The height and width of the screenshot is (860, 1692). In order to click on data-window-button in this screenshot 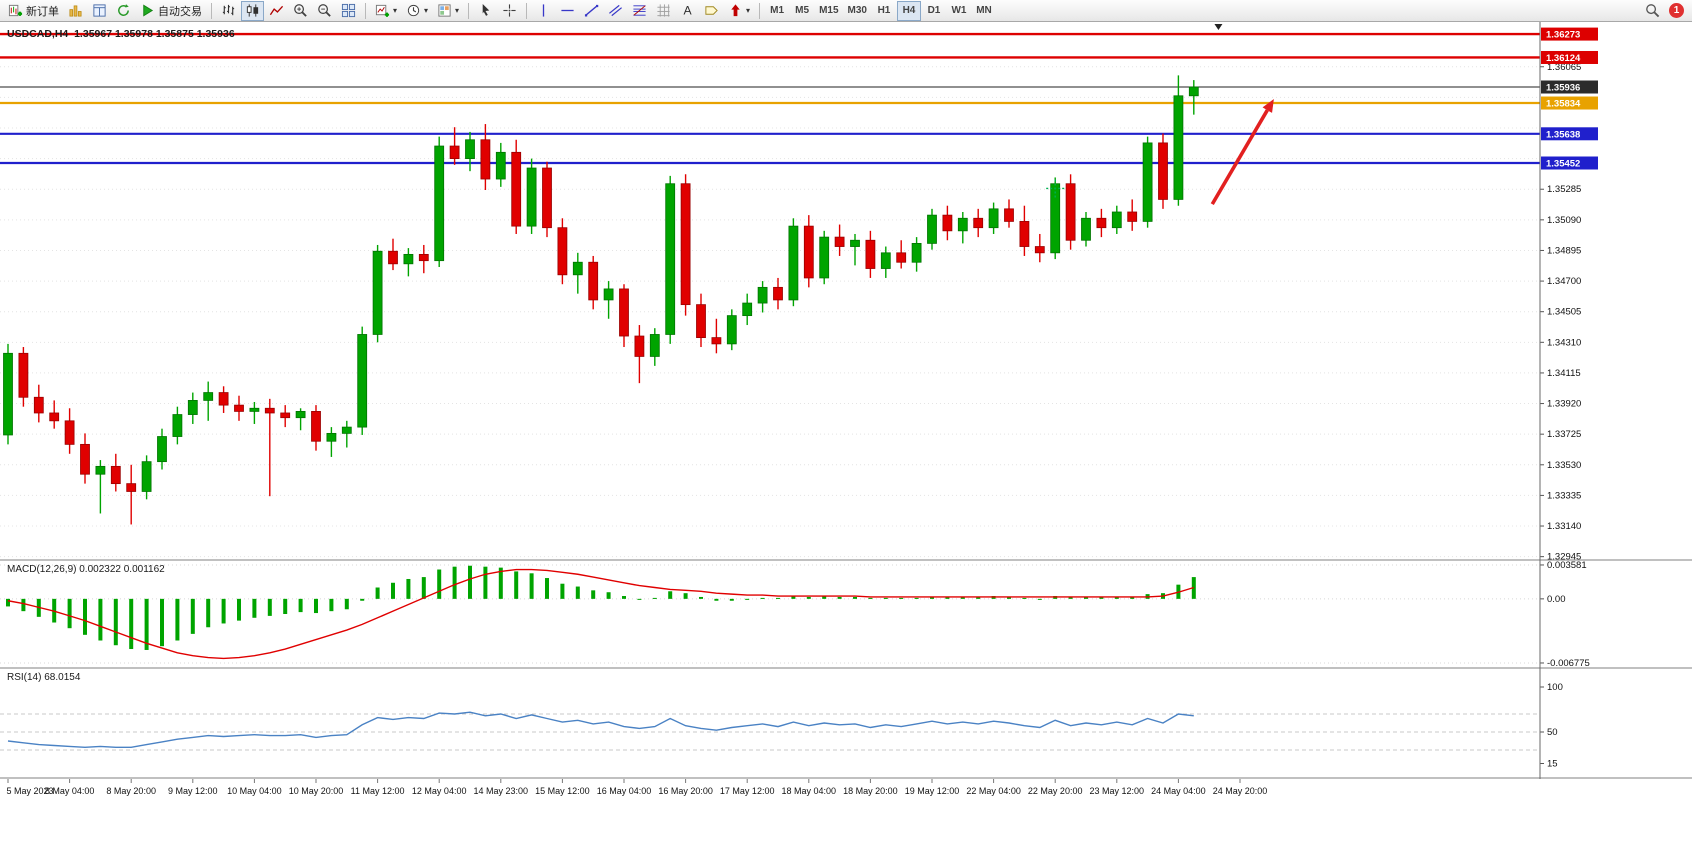, I will do `click(99, 11)`.